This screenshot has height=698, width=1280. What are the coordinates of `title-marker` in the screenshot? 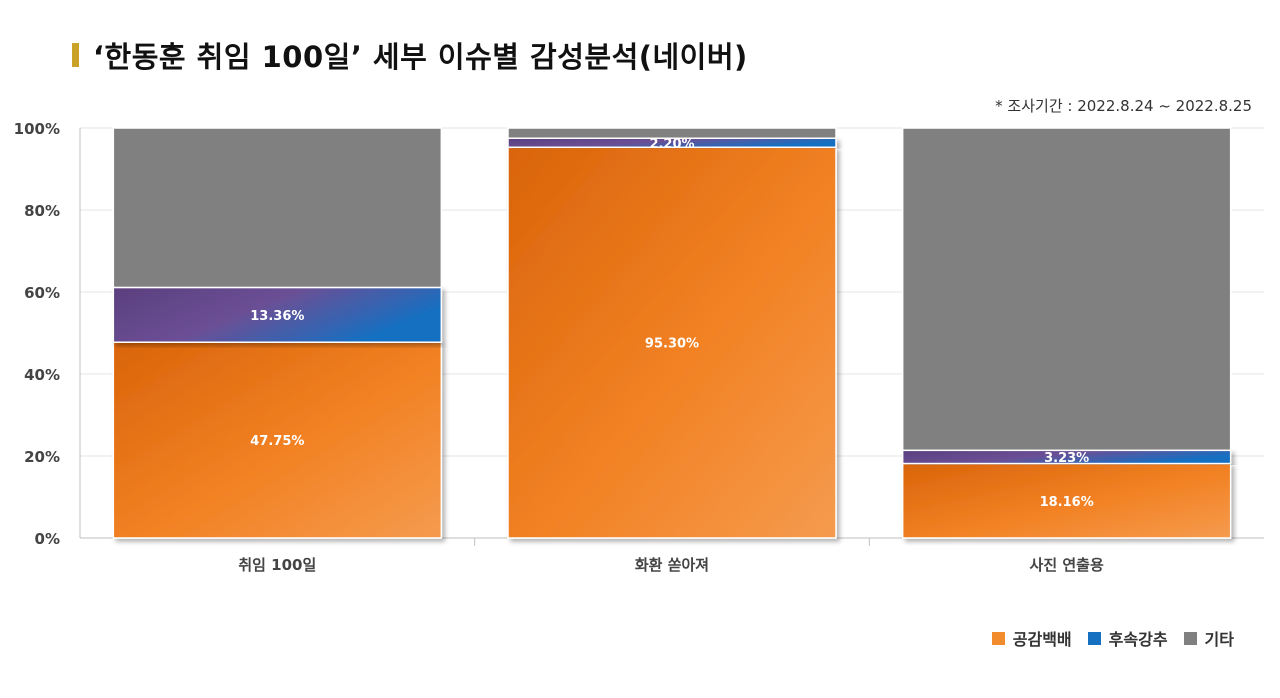 It's located at (75, 55).